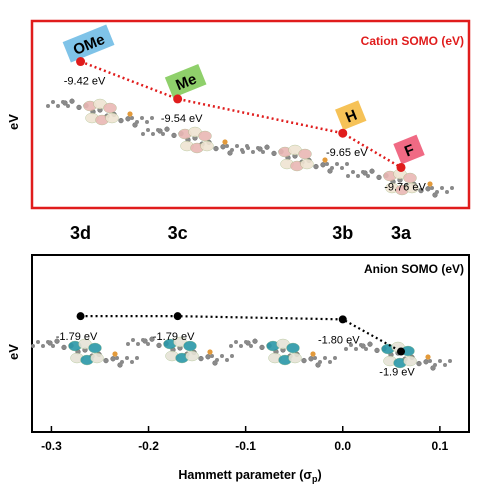 The image size is (477, 489). Describe the element at coordinates (88, 43) in the screenshot. I see `substituent-tag: OMe` at that location.